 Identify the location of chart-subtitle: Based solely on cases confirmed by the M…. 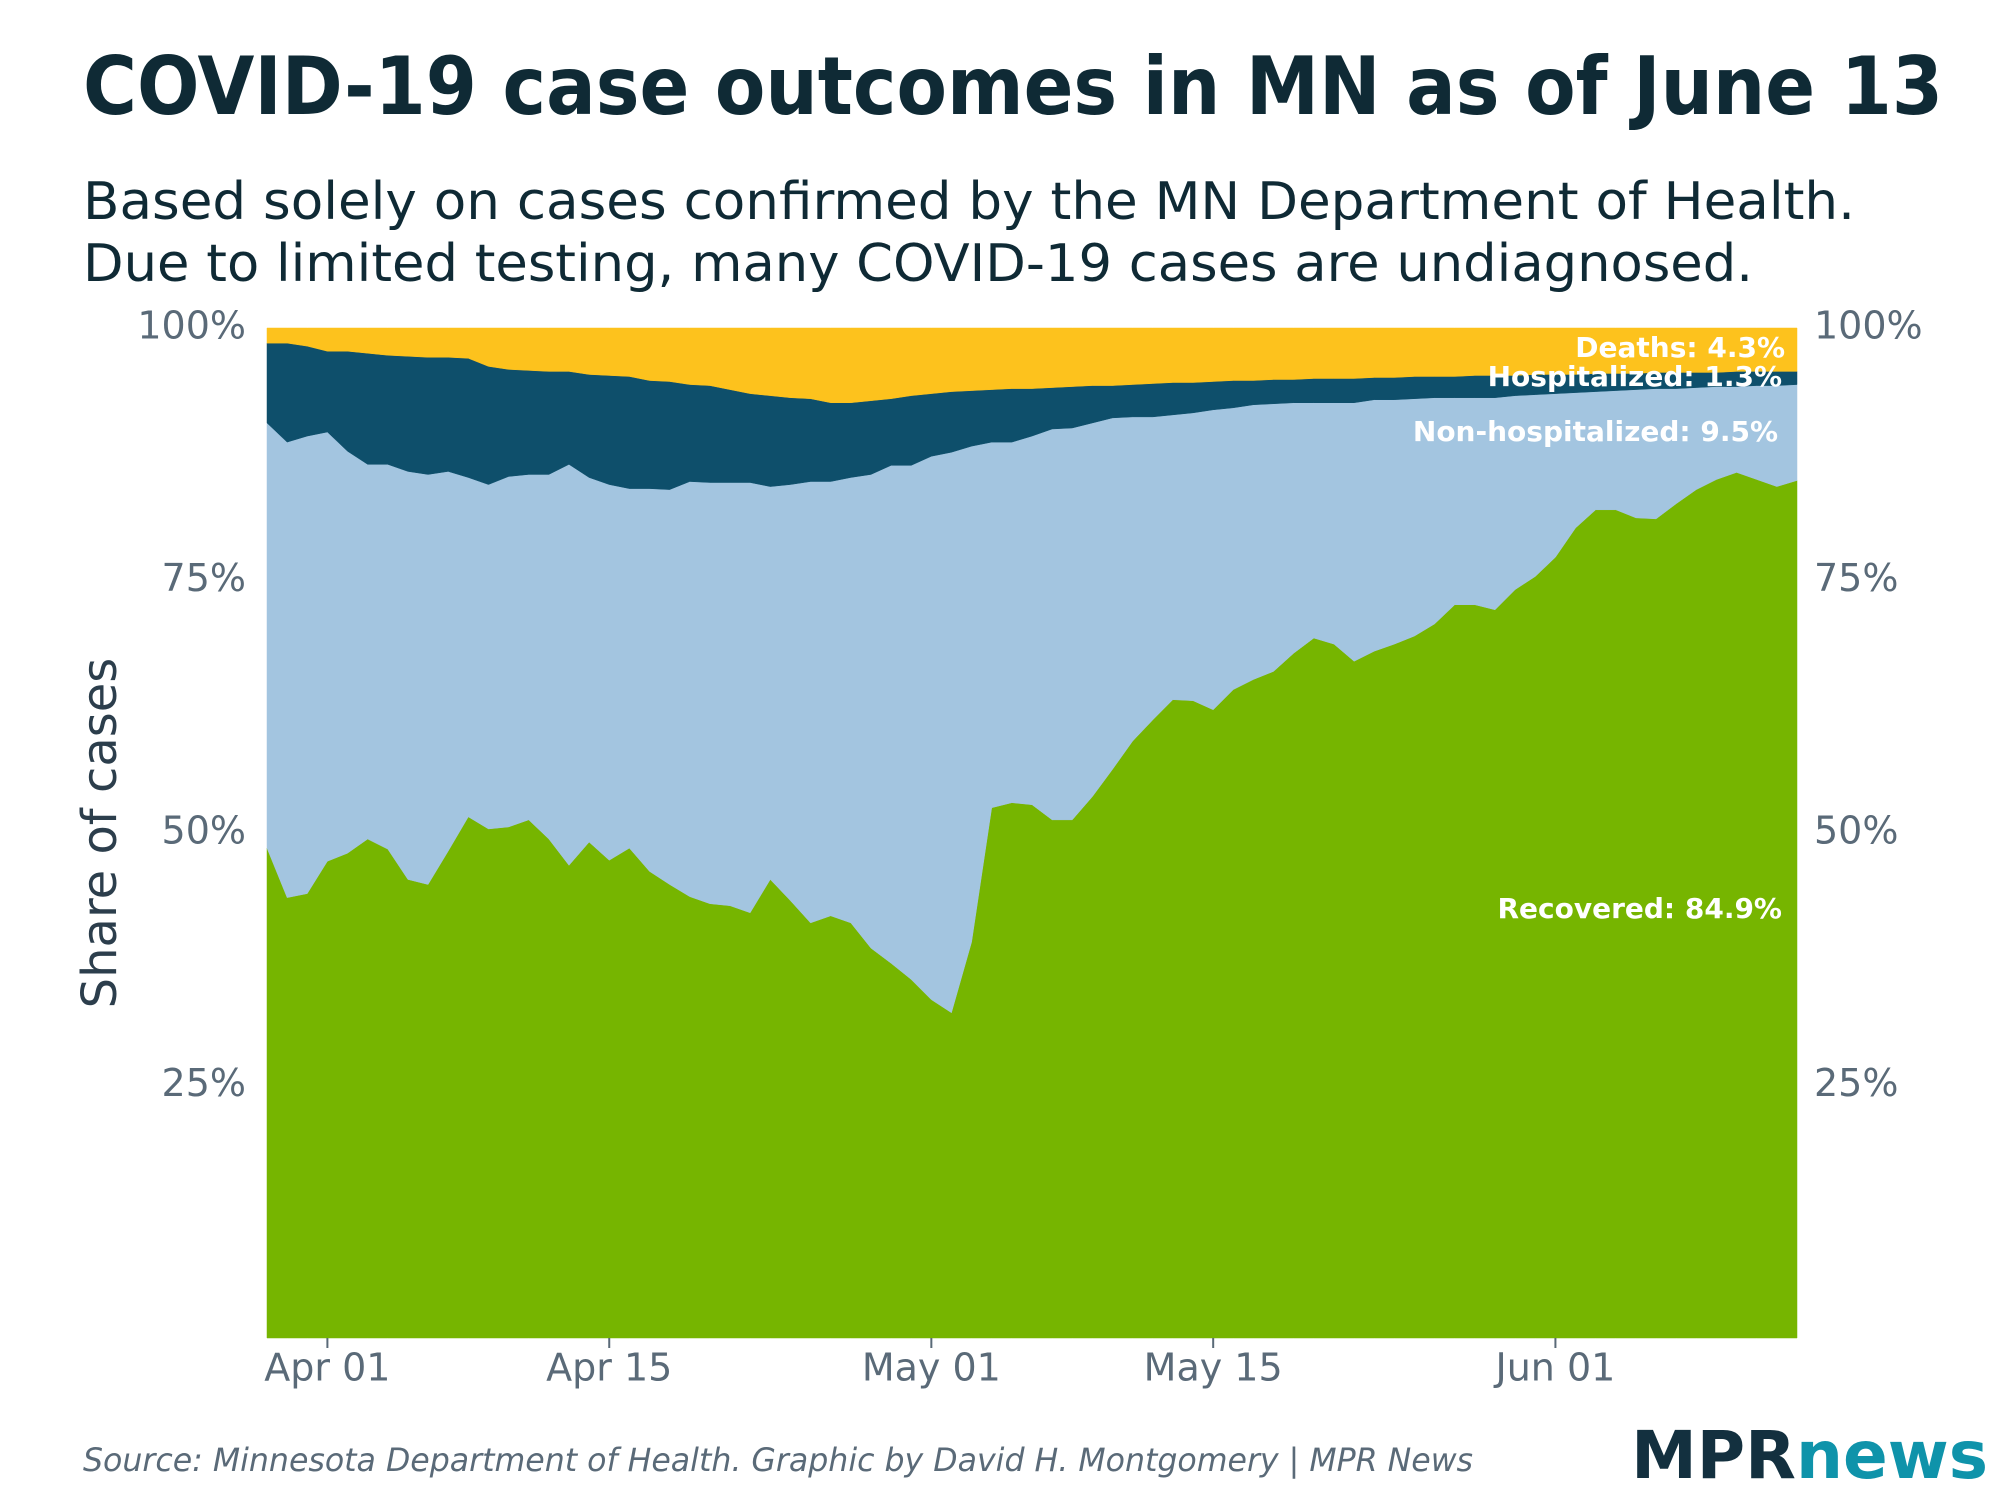
(969, 202).